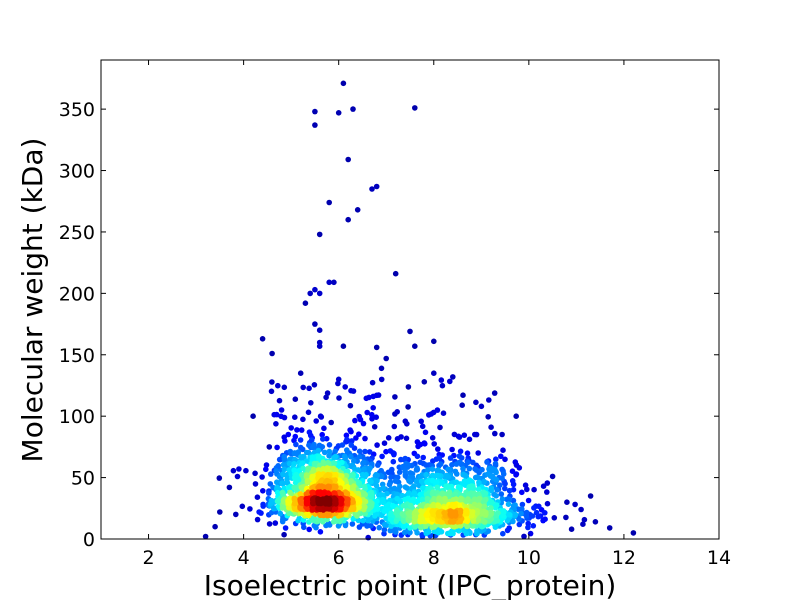 The image size is (800, 600). Describe the element at coordinates (410, 584) in the screenshot. I see `x-axis-title: Isoelectric point (IPC_protein)` at that location.